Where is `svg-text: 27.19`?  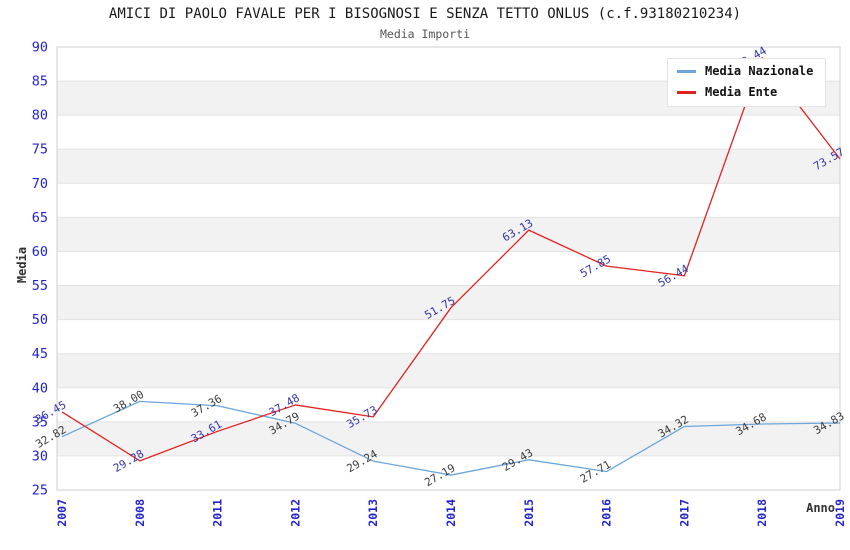
svg-text: 27.19 is located at coordinates (439, 475).